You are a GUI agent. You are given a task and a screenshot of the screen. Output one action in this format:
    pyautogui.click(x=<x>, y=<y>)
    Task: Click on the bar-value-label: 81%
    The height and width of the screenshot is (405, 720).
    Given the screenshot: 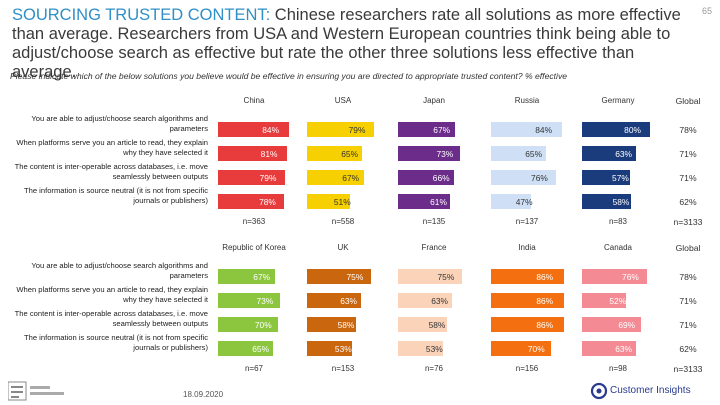 What is the action you would take?
    pyautogui.click(x=269, y=154)
    